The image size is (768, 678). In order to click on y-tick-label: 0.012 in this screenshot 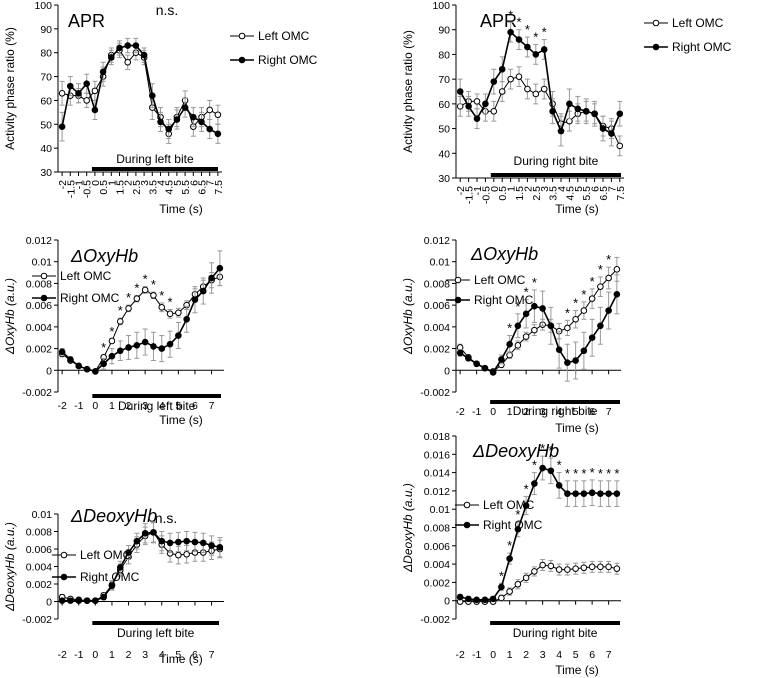, I will do `click(39, 241)`.